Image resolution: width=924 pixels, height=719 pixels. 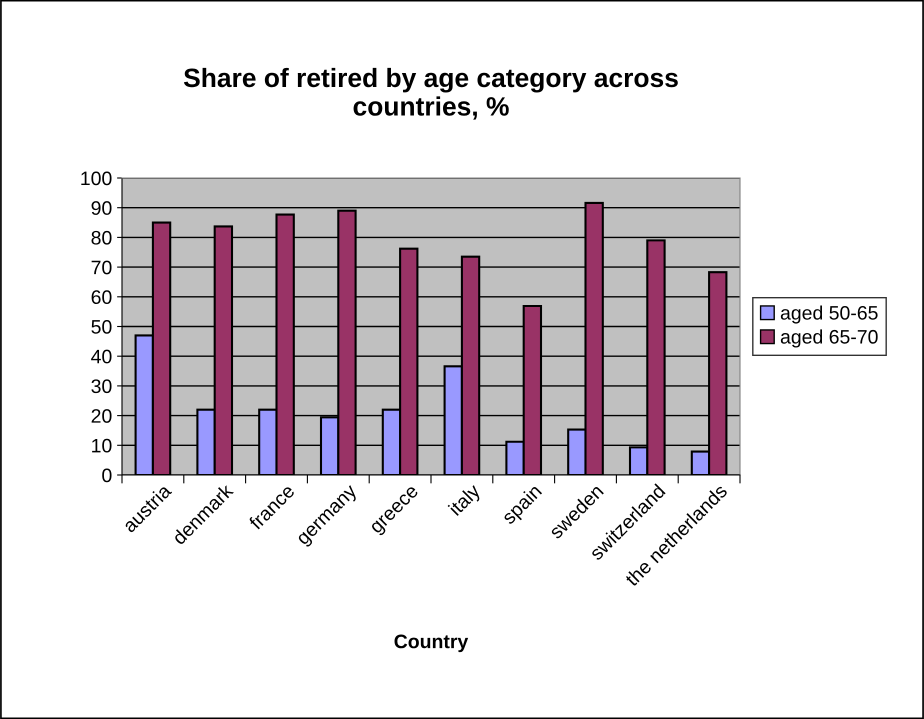 I want to click on y-tick-label: 0, so click(x=107, y=475).